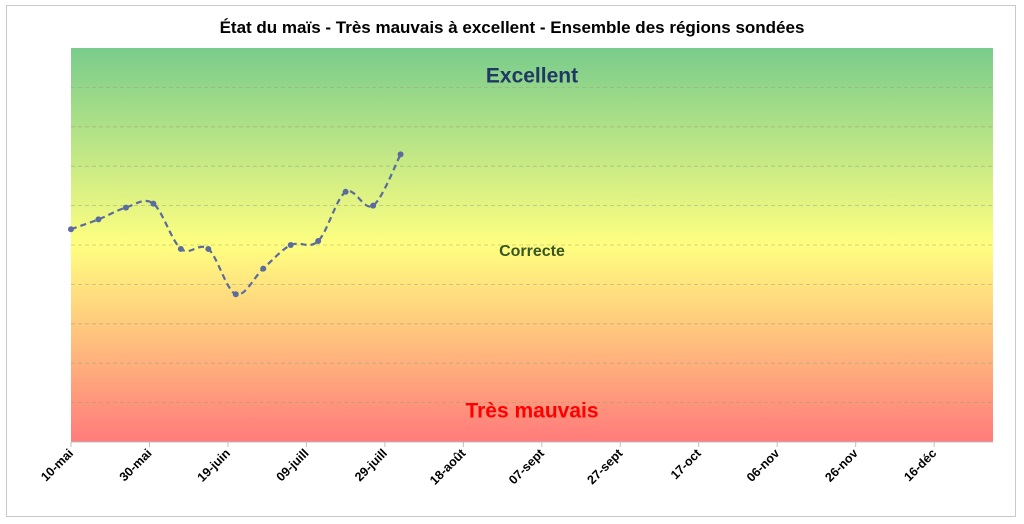 The width and height of the screenshot is (1024, 524). I want to click on x-tick-label: 06-nov, so click(763, 465).